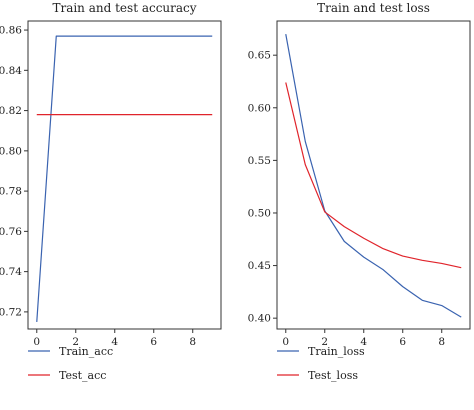 This screenshot has height=410, width=474. Describe the element at coordinates (11, 232) in the screenshot. I see `y-tick-label: 0.76` at that location.